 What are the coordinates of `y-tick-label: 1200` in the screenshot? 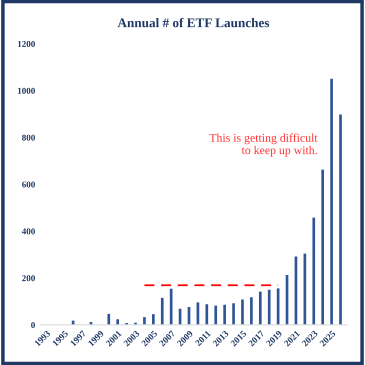 It's located at (26, 44).